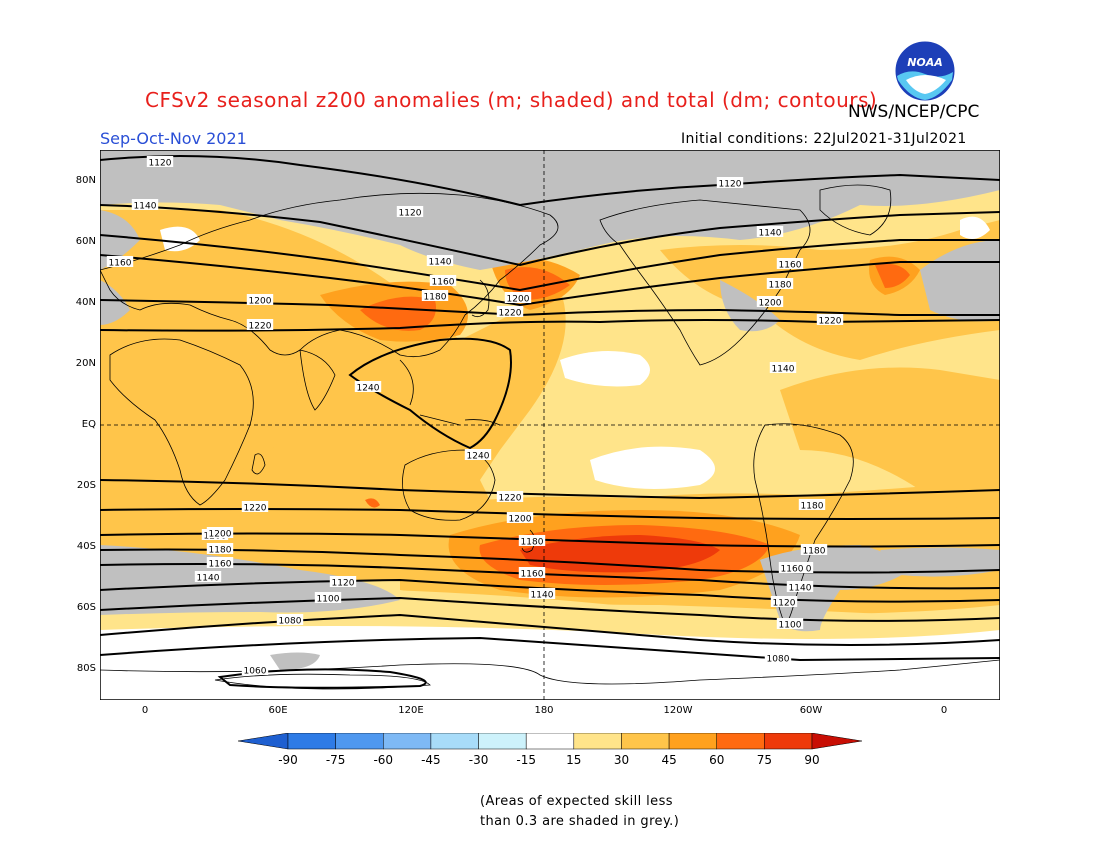  Describe the element at coordinates (824, 139) in the screenshot. I see `initial-conditions-label: Initial conditions: 22Jul2021-31Jul2021` at that location.